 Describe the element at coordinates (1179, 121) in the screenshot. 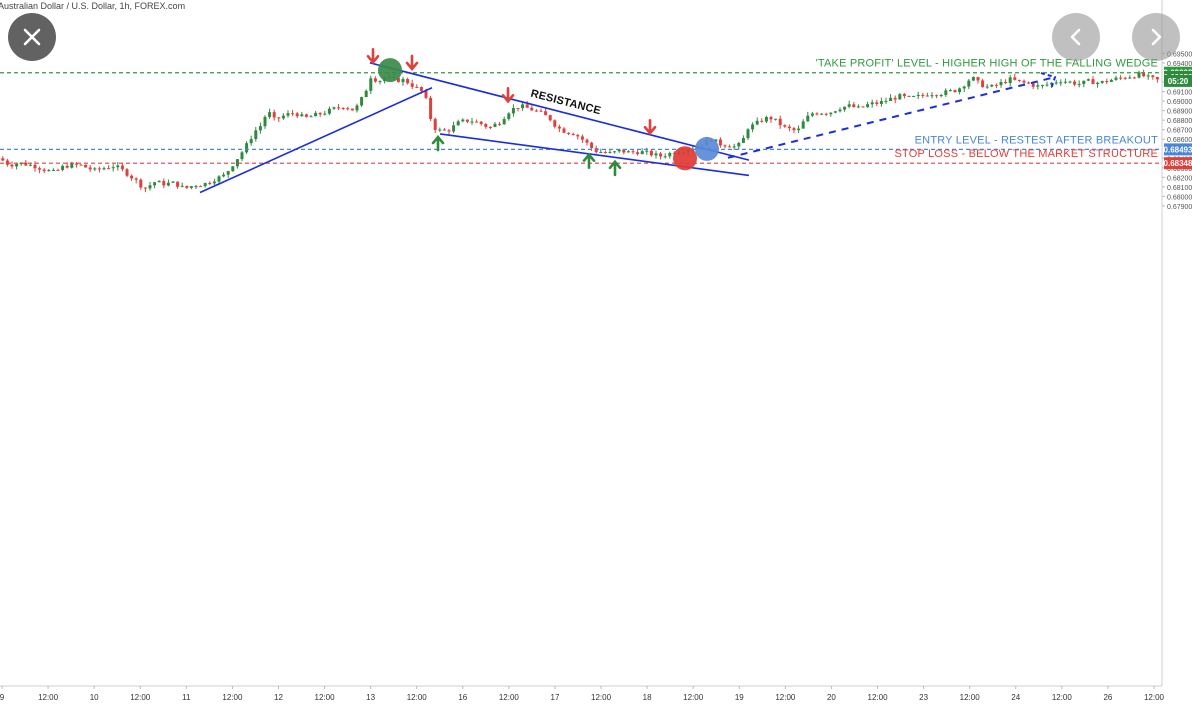

I see `y-tick-label: 0.68800` at that location.